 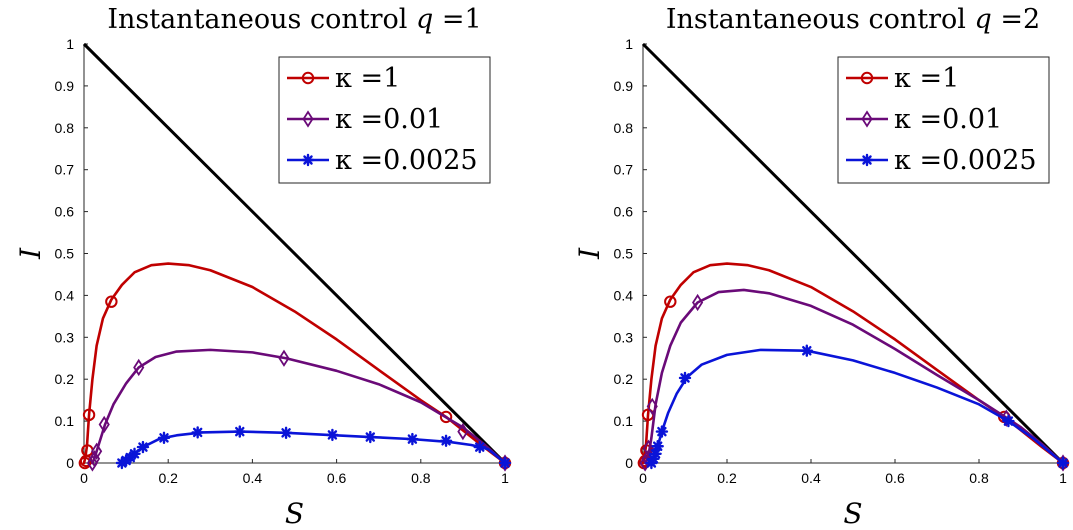 What do you see at coordinates (853, 19) in the screenshot?
I see `chart-title: Instantaneous control q =2` at bounding box center [853, 19].